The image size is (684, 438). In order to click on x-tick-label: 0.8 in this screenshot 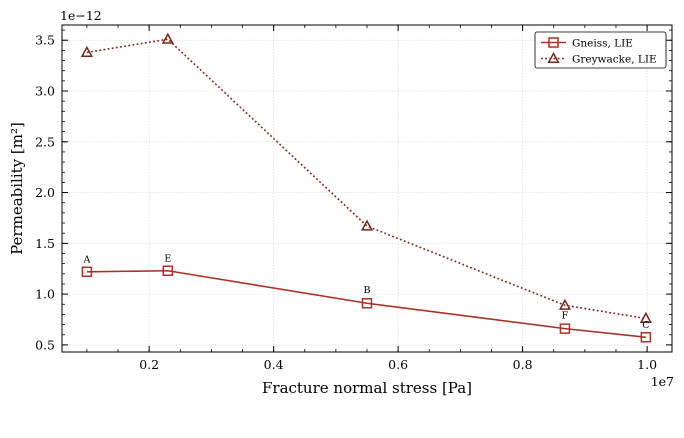, I will do `click(523, 364)`.